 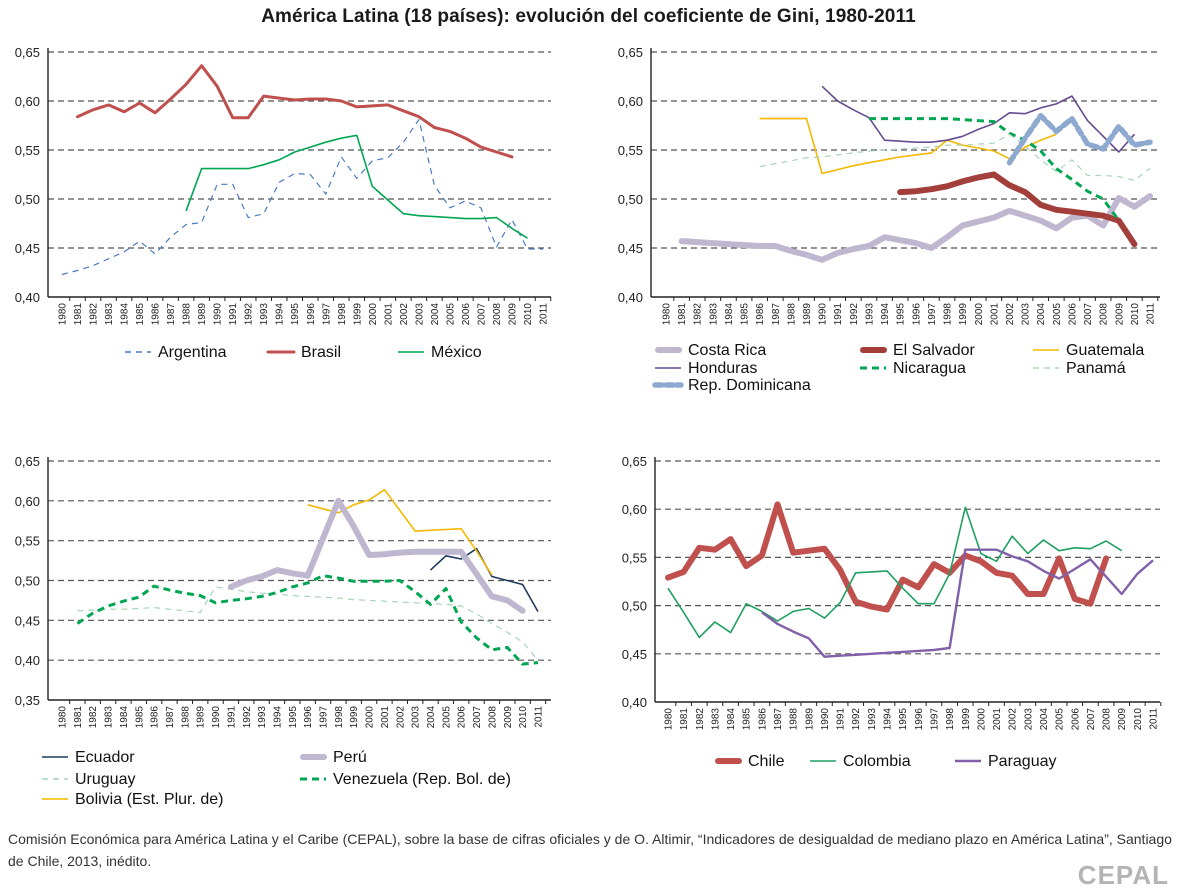 I want to click on legend-label: Panamá, so click(x=1096, y=368).